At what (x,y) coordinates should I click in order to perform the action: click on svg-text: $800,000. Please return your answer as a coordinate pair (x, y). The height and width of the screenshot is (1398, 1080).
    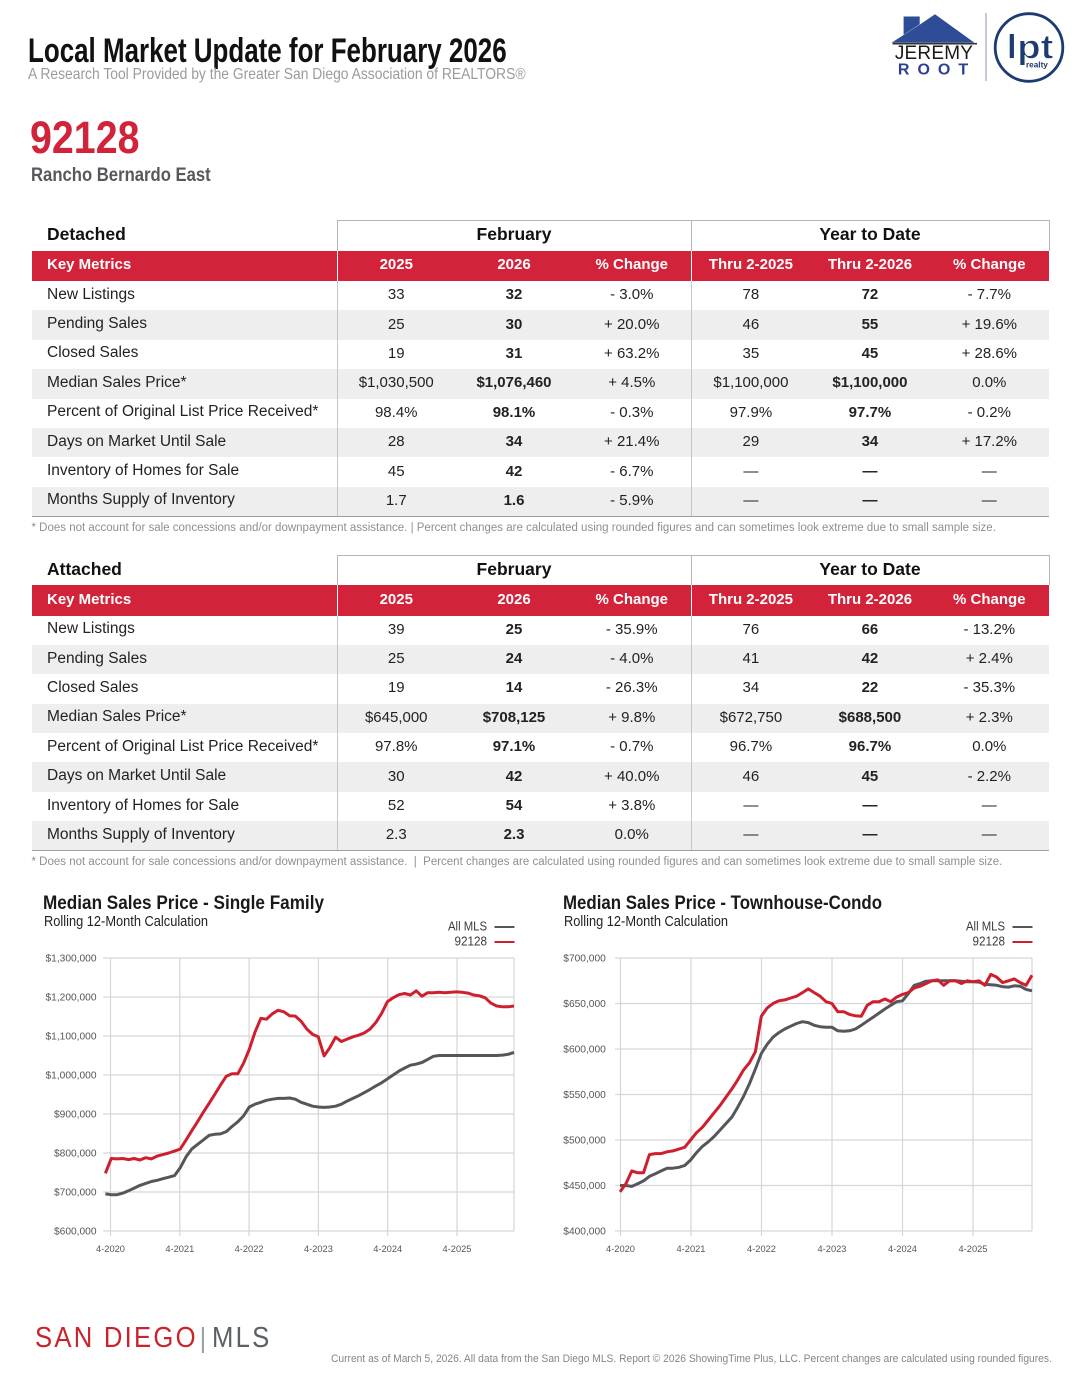
    Looking at the image, I should click on (75, 1154).